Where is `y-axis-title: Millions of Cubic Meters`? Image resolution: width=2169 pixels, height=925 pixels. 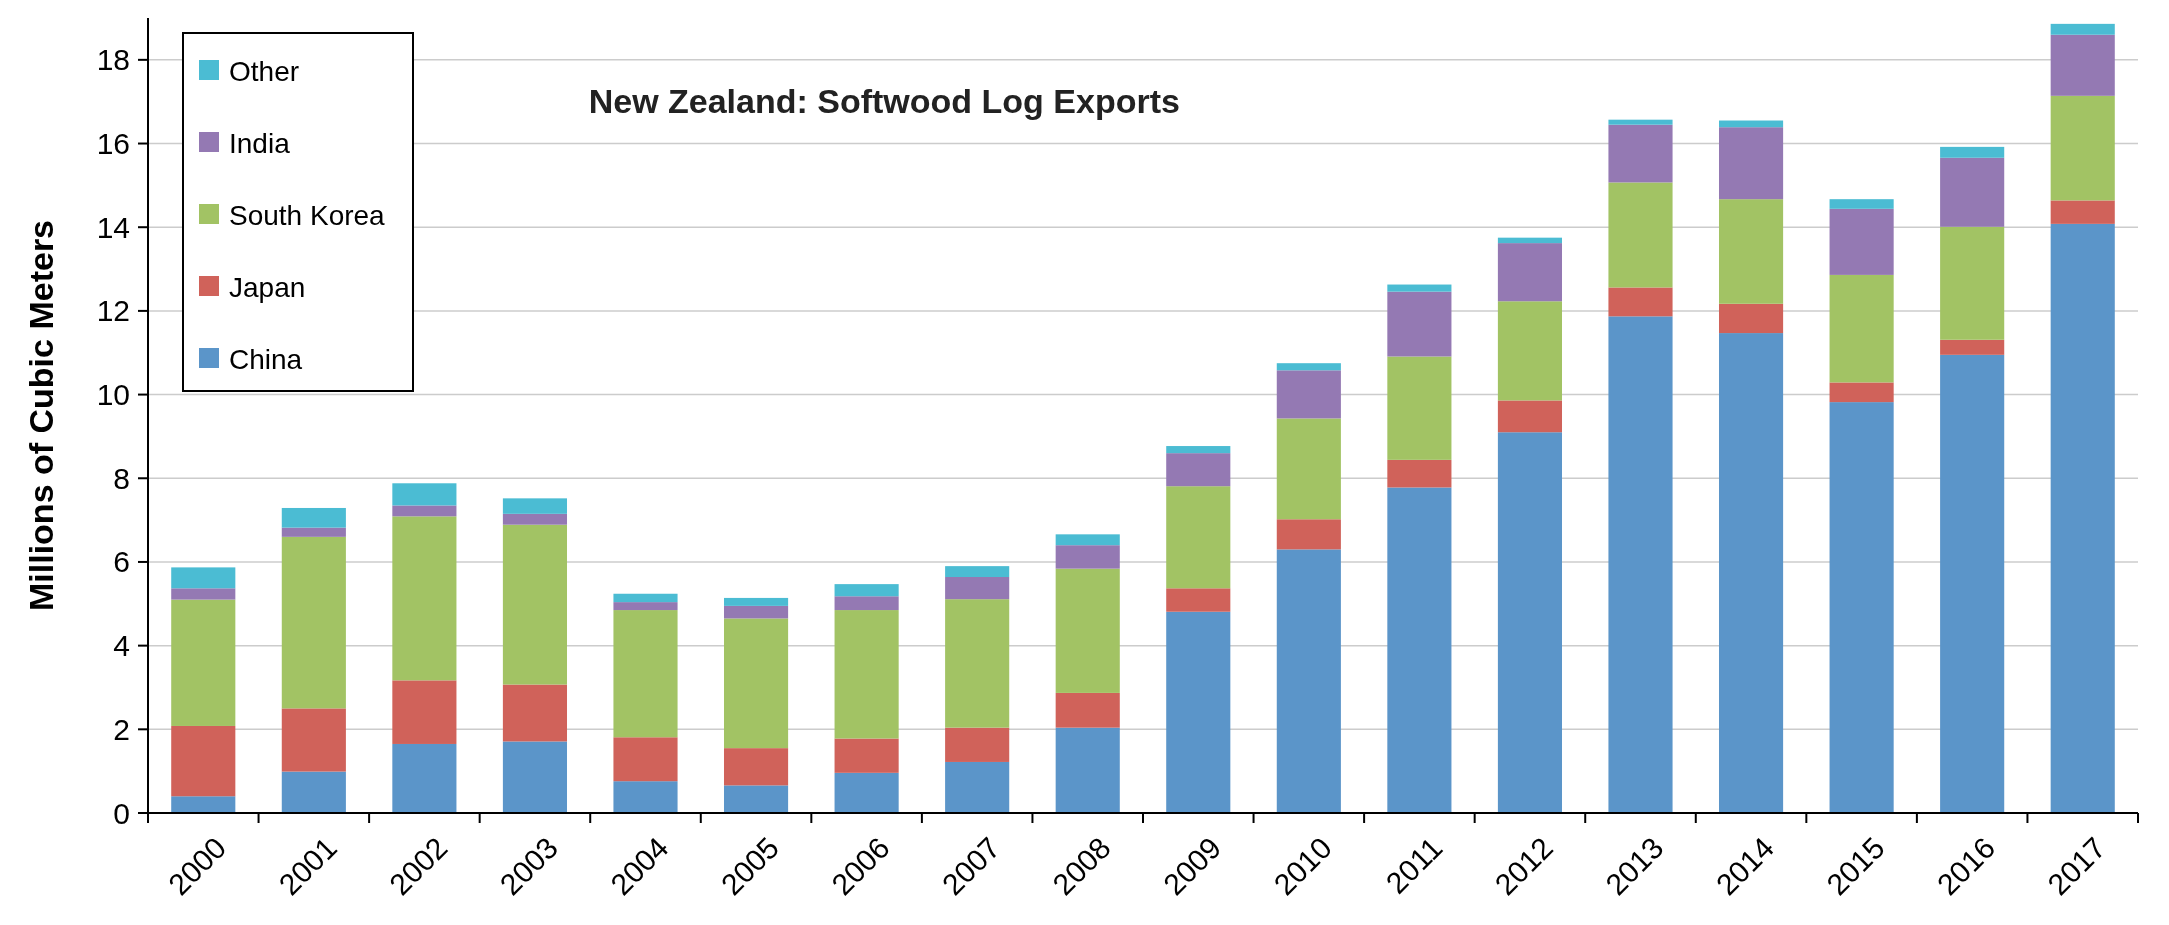 y-axis-title: Millions of Cubic Meters is located at coordinates (41, 415).